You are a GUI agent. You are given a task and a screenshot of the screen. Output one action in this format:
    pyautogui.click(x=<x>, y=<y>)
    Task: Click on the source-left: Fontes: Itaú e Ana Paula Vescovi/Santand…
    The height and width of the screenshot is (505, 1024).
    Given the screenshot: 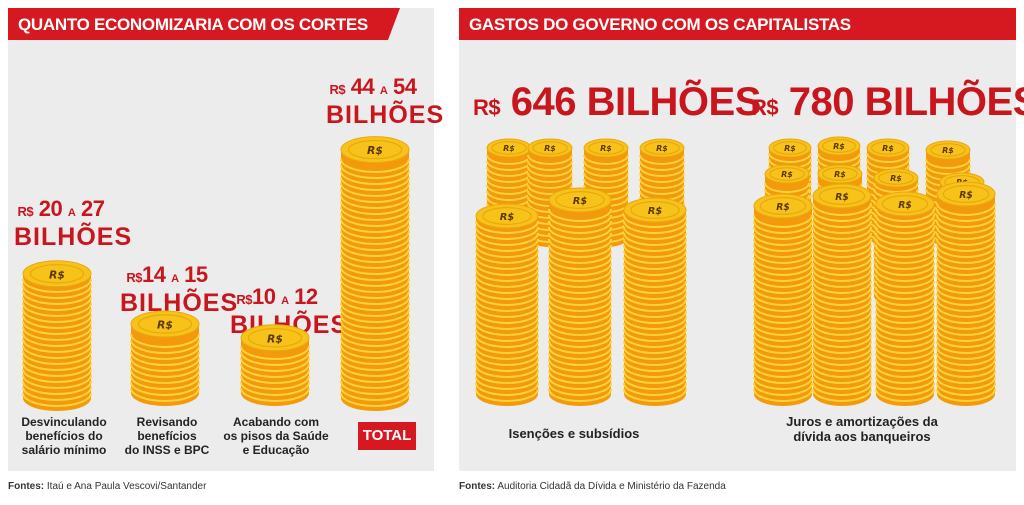 What is the action you would take?
    pyautogui.click(x=107, y=486)
    